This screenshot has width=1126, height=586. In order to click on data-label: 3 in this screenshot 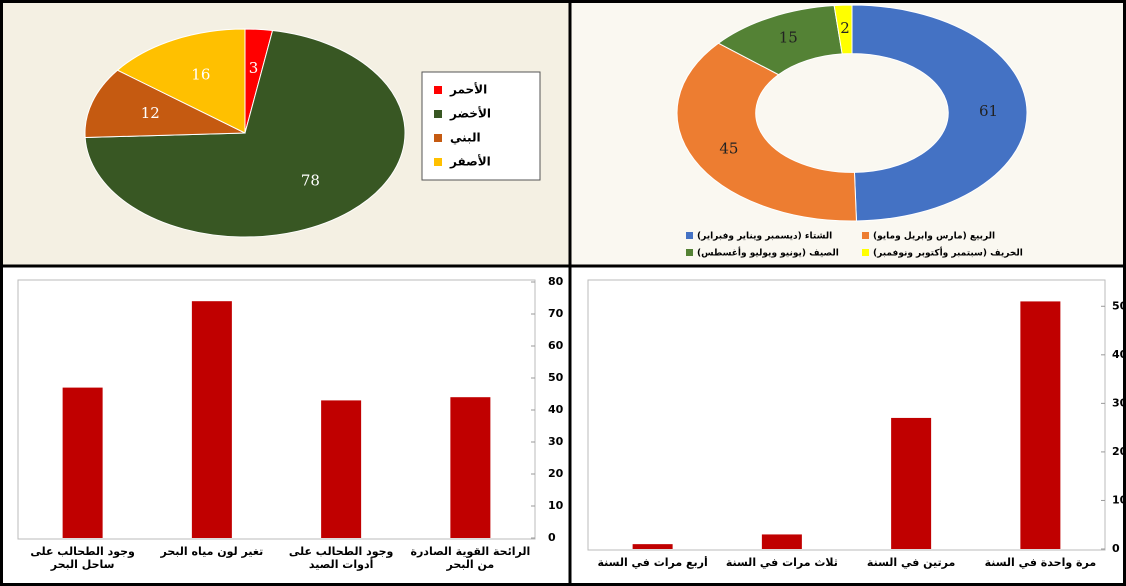, I will do `click(254, 68)`.